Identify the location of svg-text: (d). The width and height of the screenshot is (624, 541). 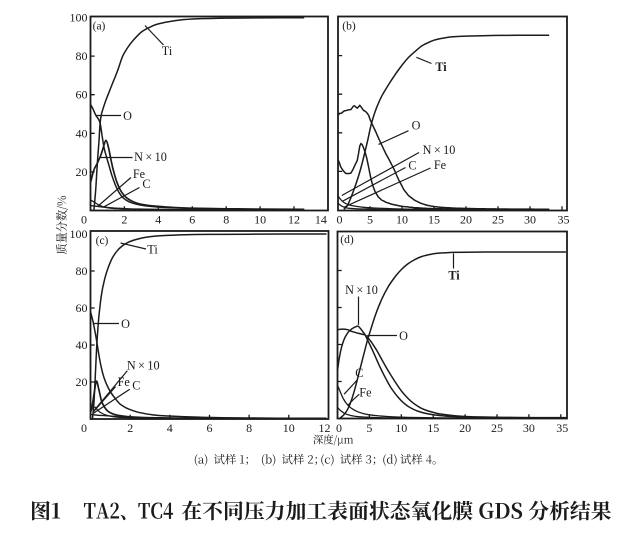
(347, 240).